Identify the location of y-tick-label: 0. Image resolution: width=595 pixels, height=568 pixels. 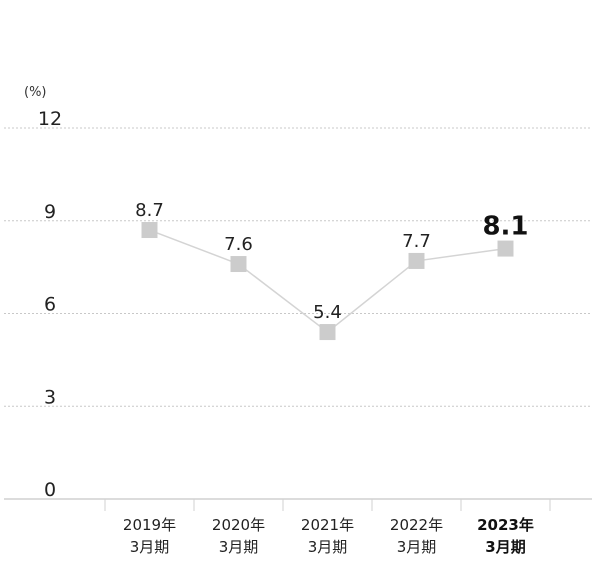
(50, 490).